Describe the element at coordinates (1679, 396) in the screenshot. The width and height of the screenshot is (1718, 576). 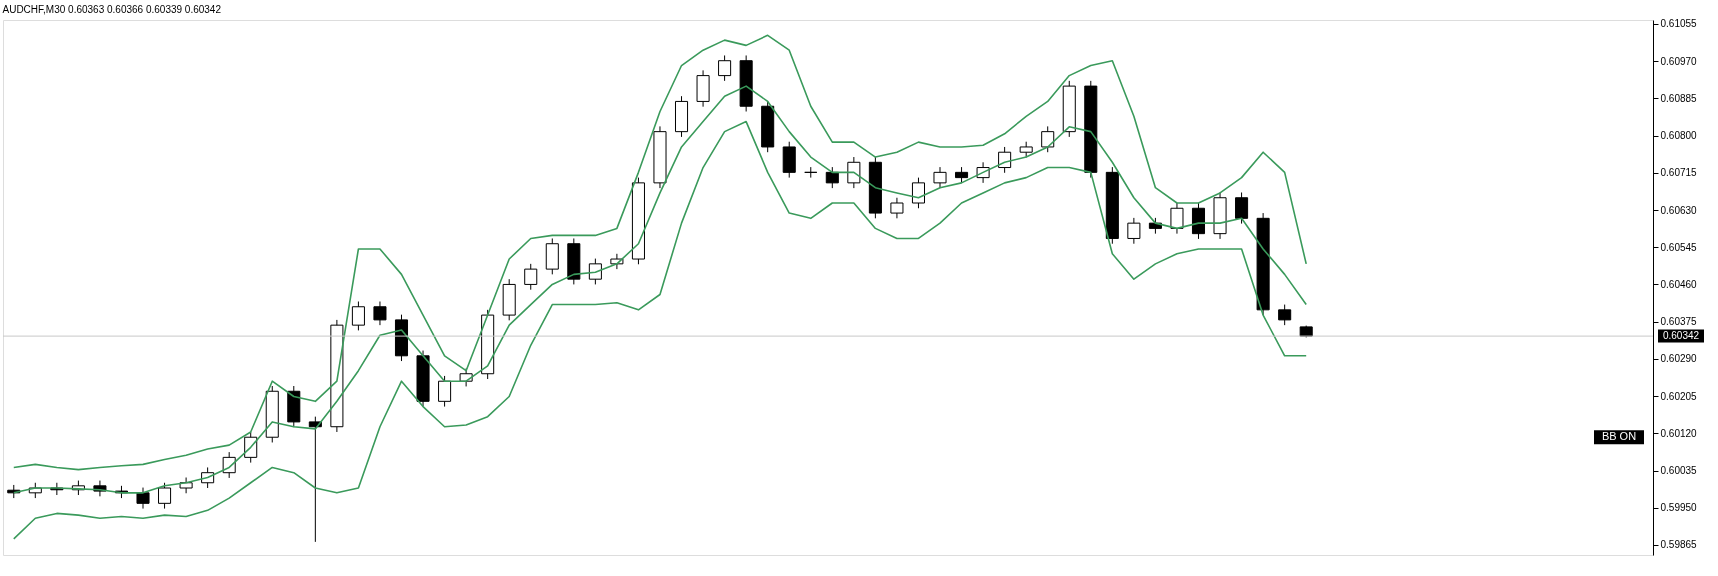
I see `y-tick-label: 0.60205` at that location.